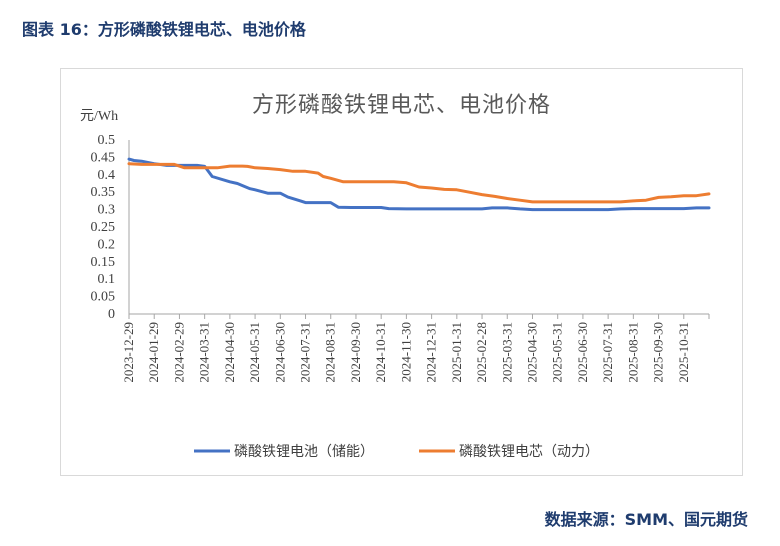 The width and height of the screenshot is (780, 546). I want to click on y-tick-label: 0.45, so click(103, 157).